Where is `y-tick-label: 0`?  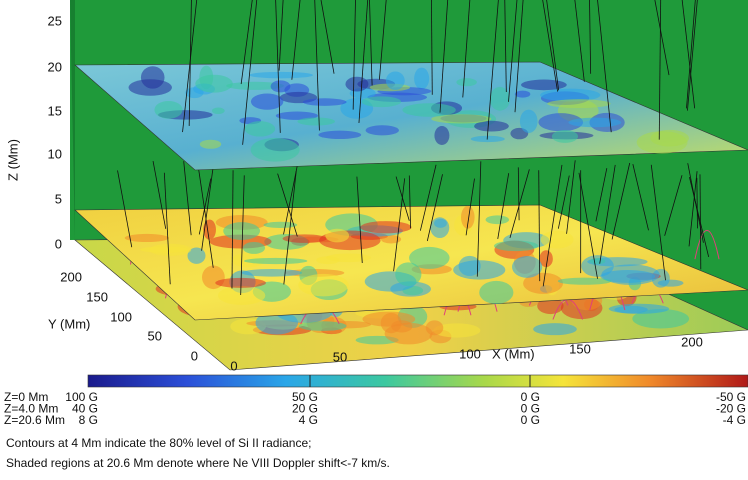 y-tick-label: 0 is located at coordinates (194, 355).